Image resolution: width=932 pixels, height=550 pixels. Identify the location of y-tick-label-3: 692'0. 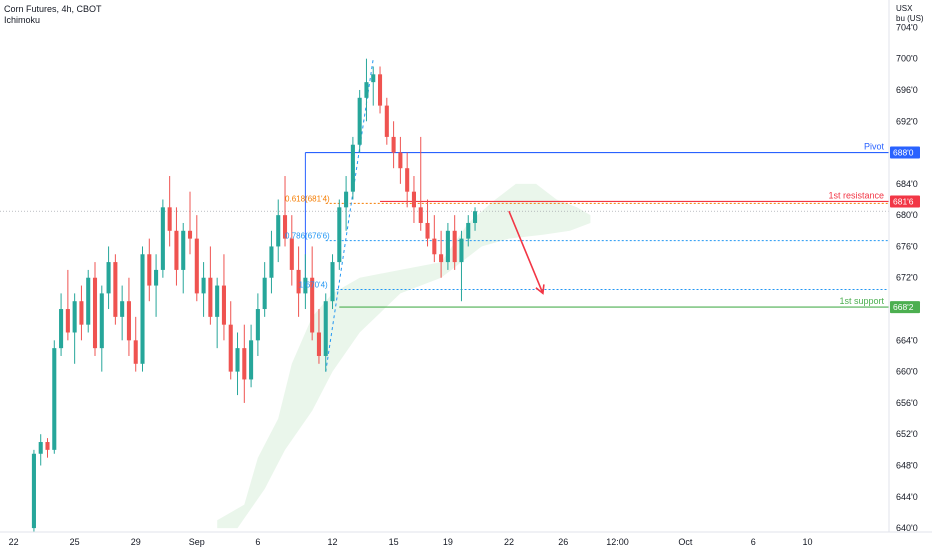
(907, 121).